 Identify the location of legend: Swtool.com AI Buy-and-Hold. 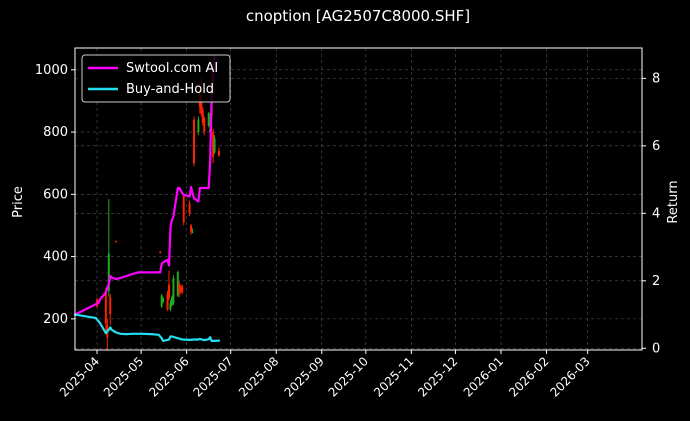
(156, 78).